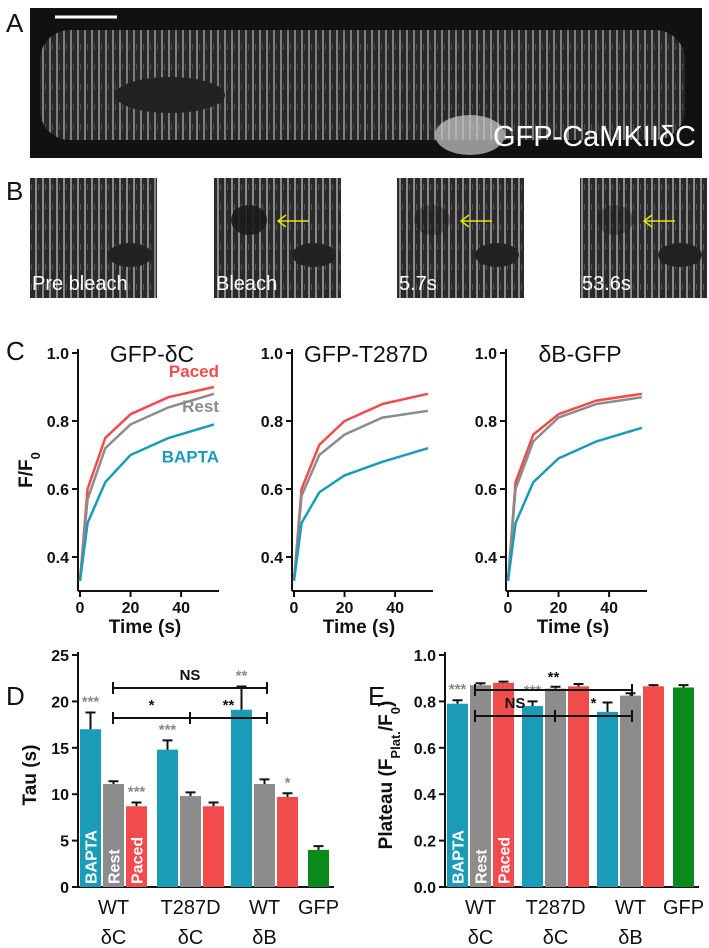 Image resolution: width=709 pixels, height=948 pixels. Describe the element at coordinates (14, 191) in the screenshot. I see `panel-label: B` at that location.